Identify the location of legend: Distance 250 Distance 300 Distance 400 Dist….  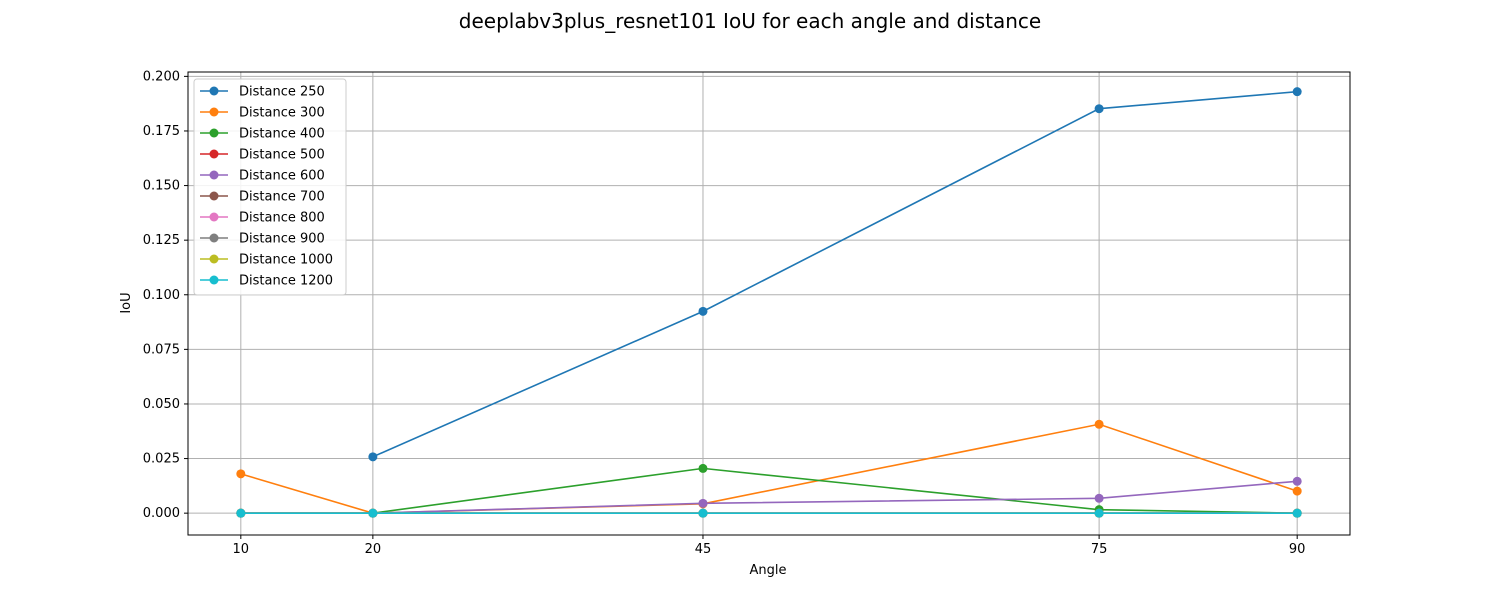
(270, 187).